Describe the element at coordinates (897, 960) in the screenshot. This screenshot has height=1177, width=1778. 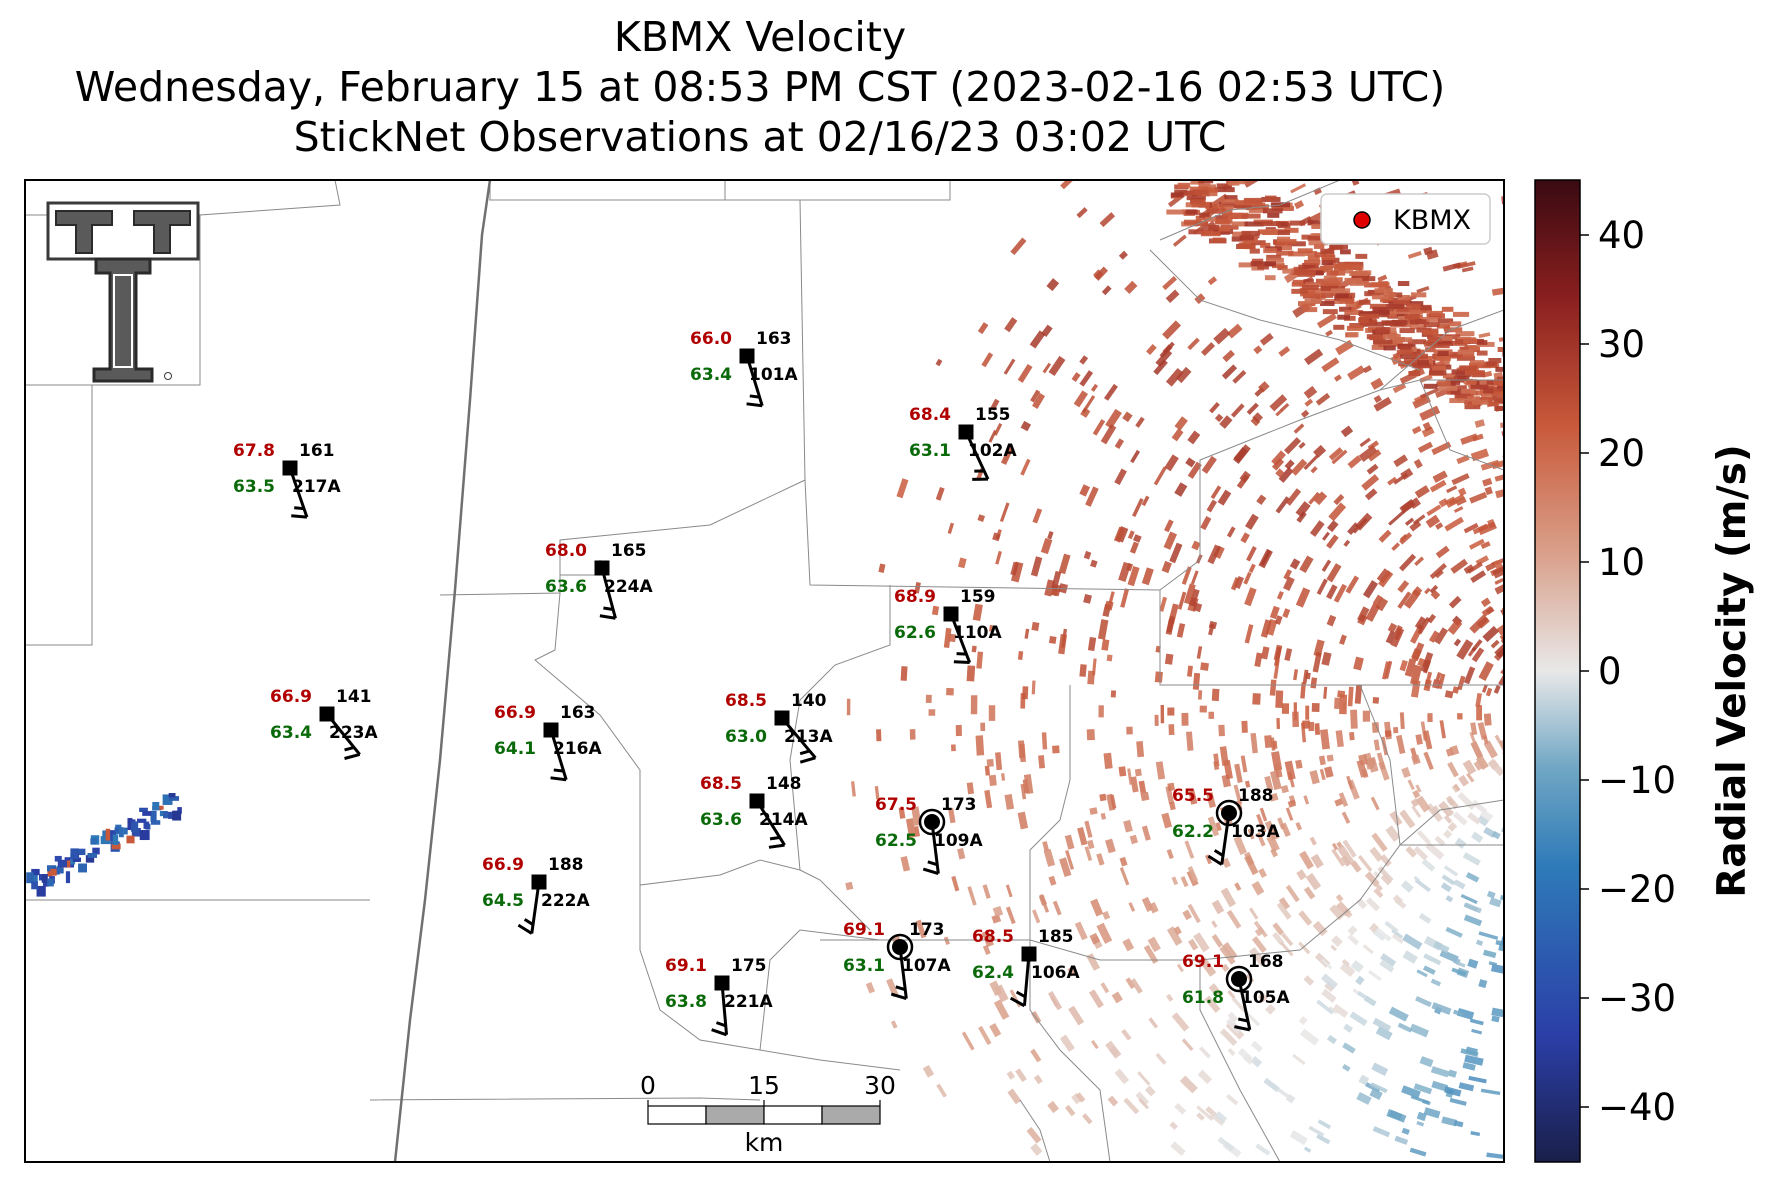
I see `station-107A: 69.1 173 63.1 107A` at that location.